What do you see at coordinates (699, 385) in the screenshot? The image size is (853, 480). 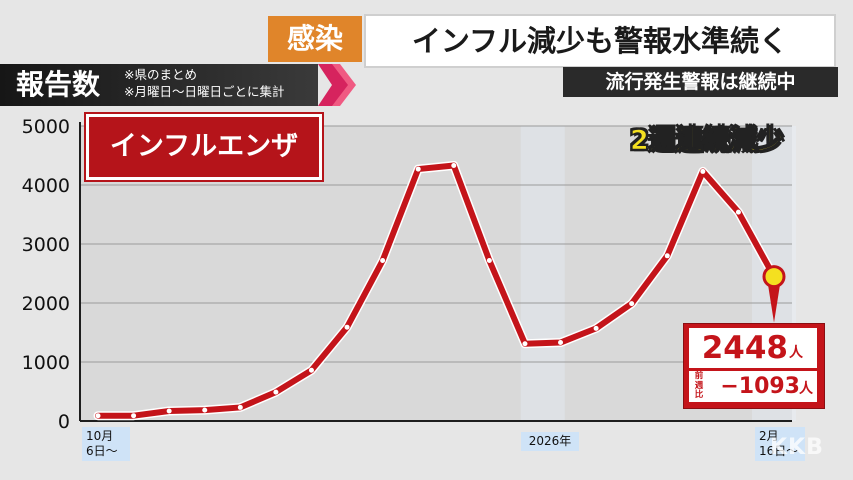 I see `week-over-week-label: 前週比` at bounding box center [699, 385].